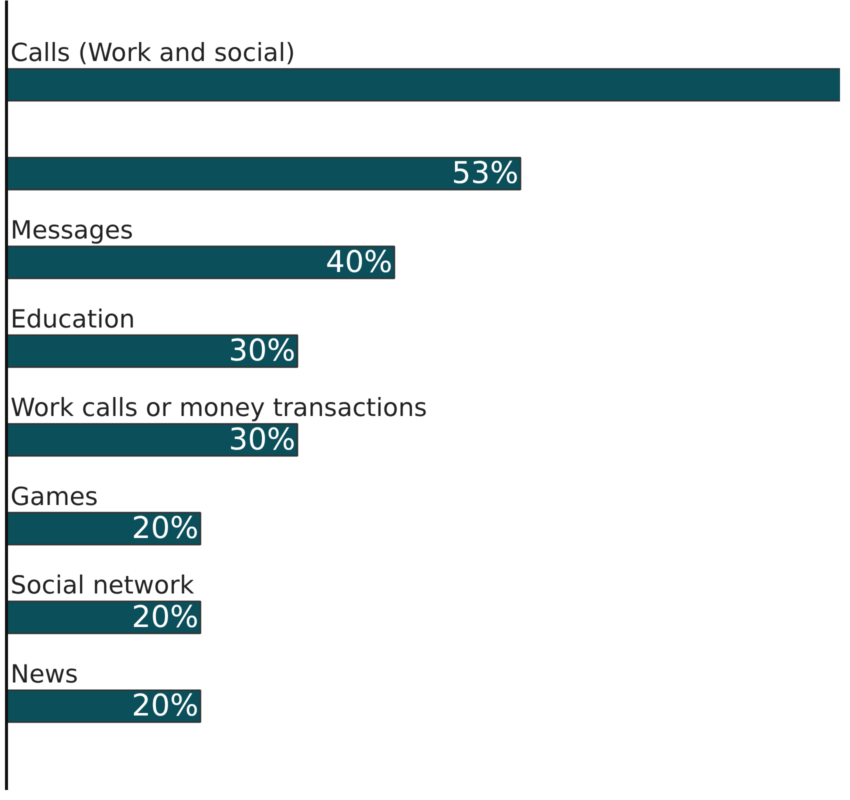 The height and width of the screenshot is (800, 850). Describe the element at coordinates (153, 53) in the screenshot. I see `y-tick-label: Calls (Work and social)` at that location.